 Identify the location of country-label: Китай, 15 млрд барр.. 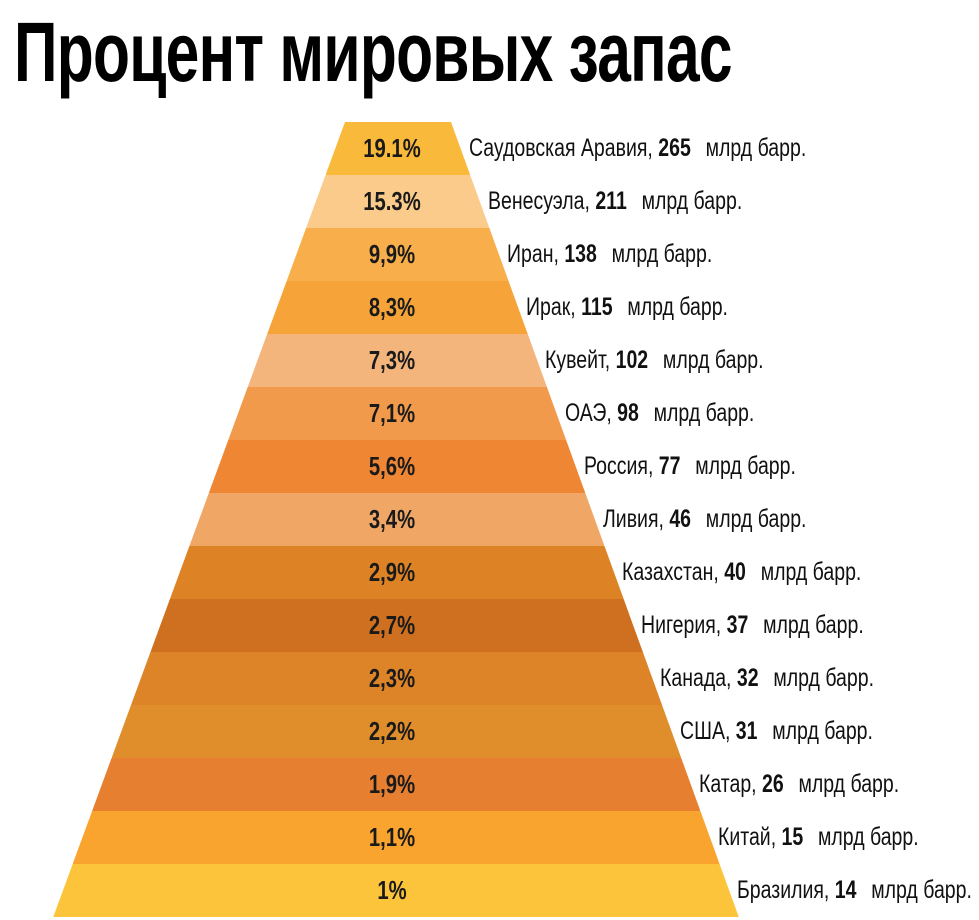
(818, 837).